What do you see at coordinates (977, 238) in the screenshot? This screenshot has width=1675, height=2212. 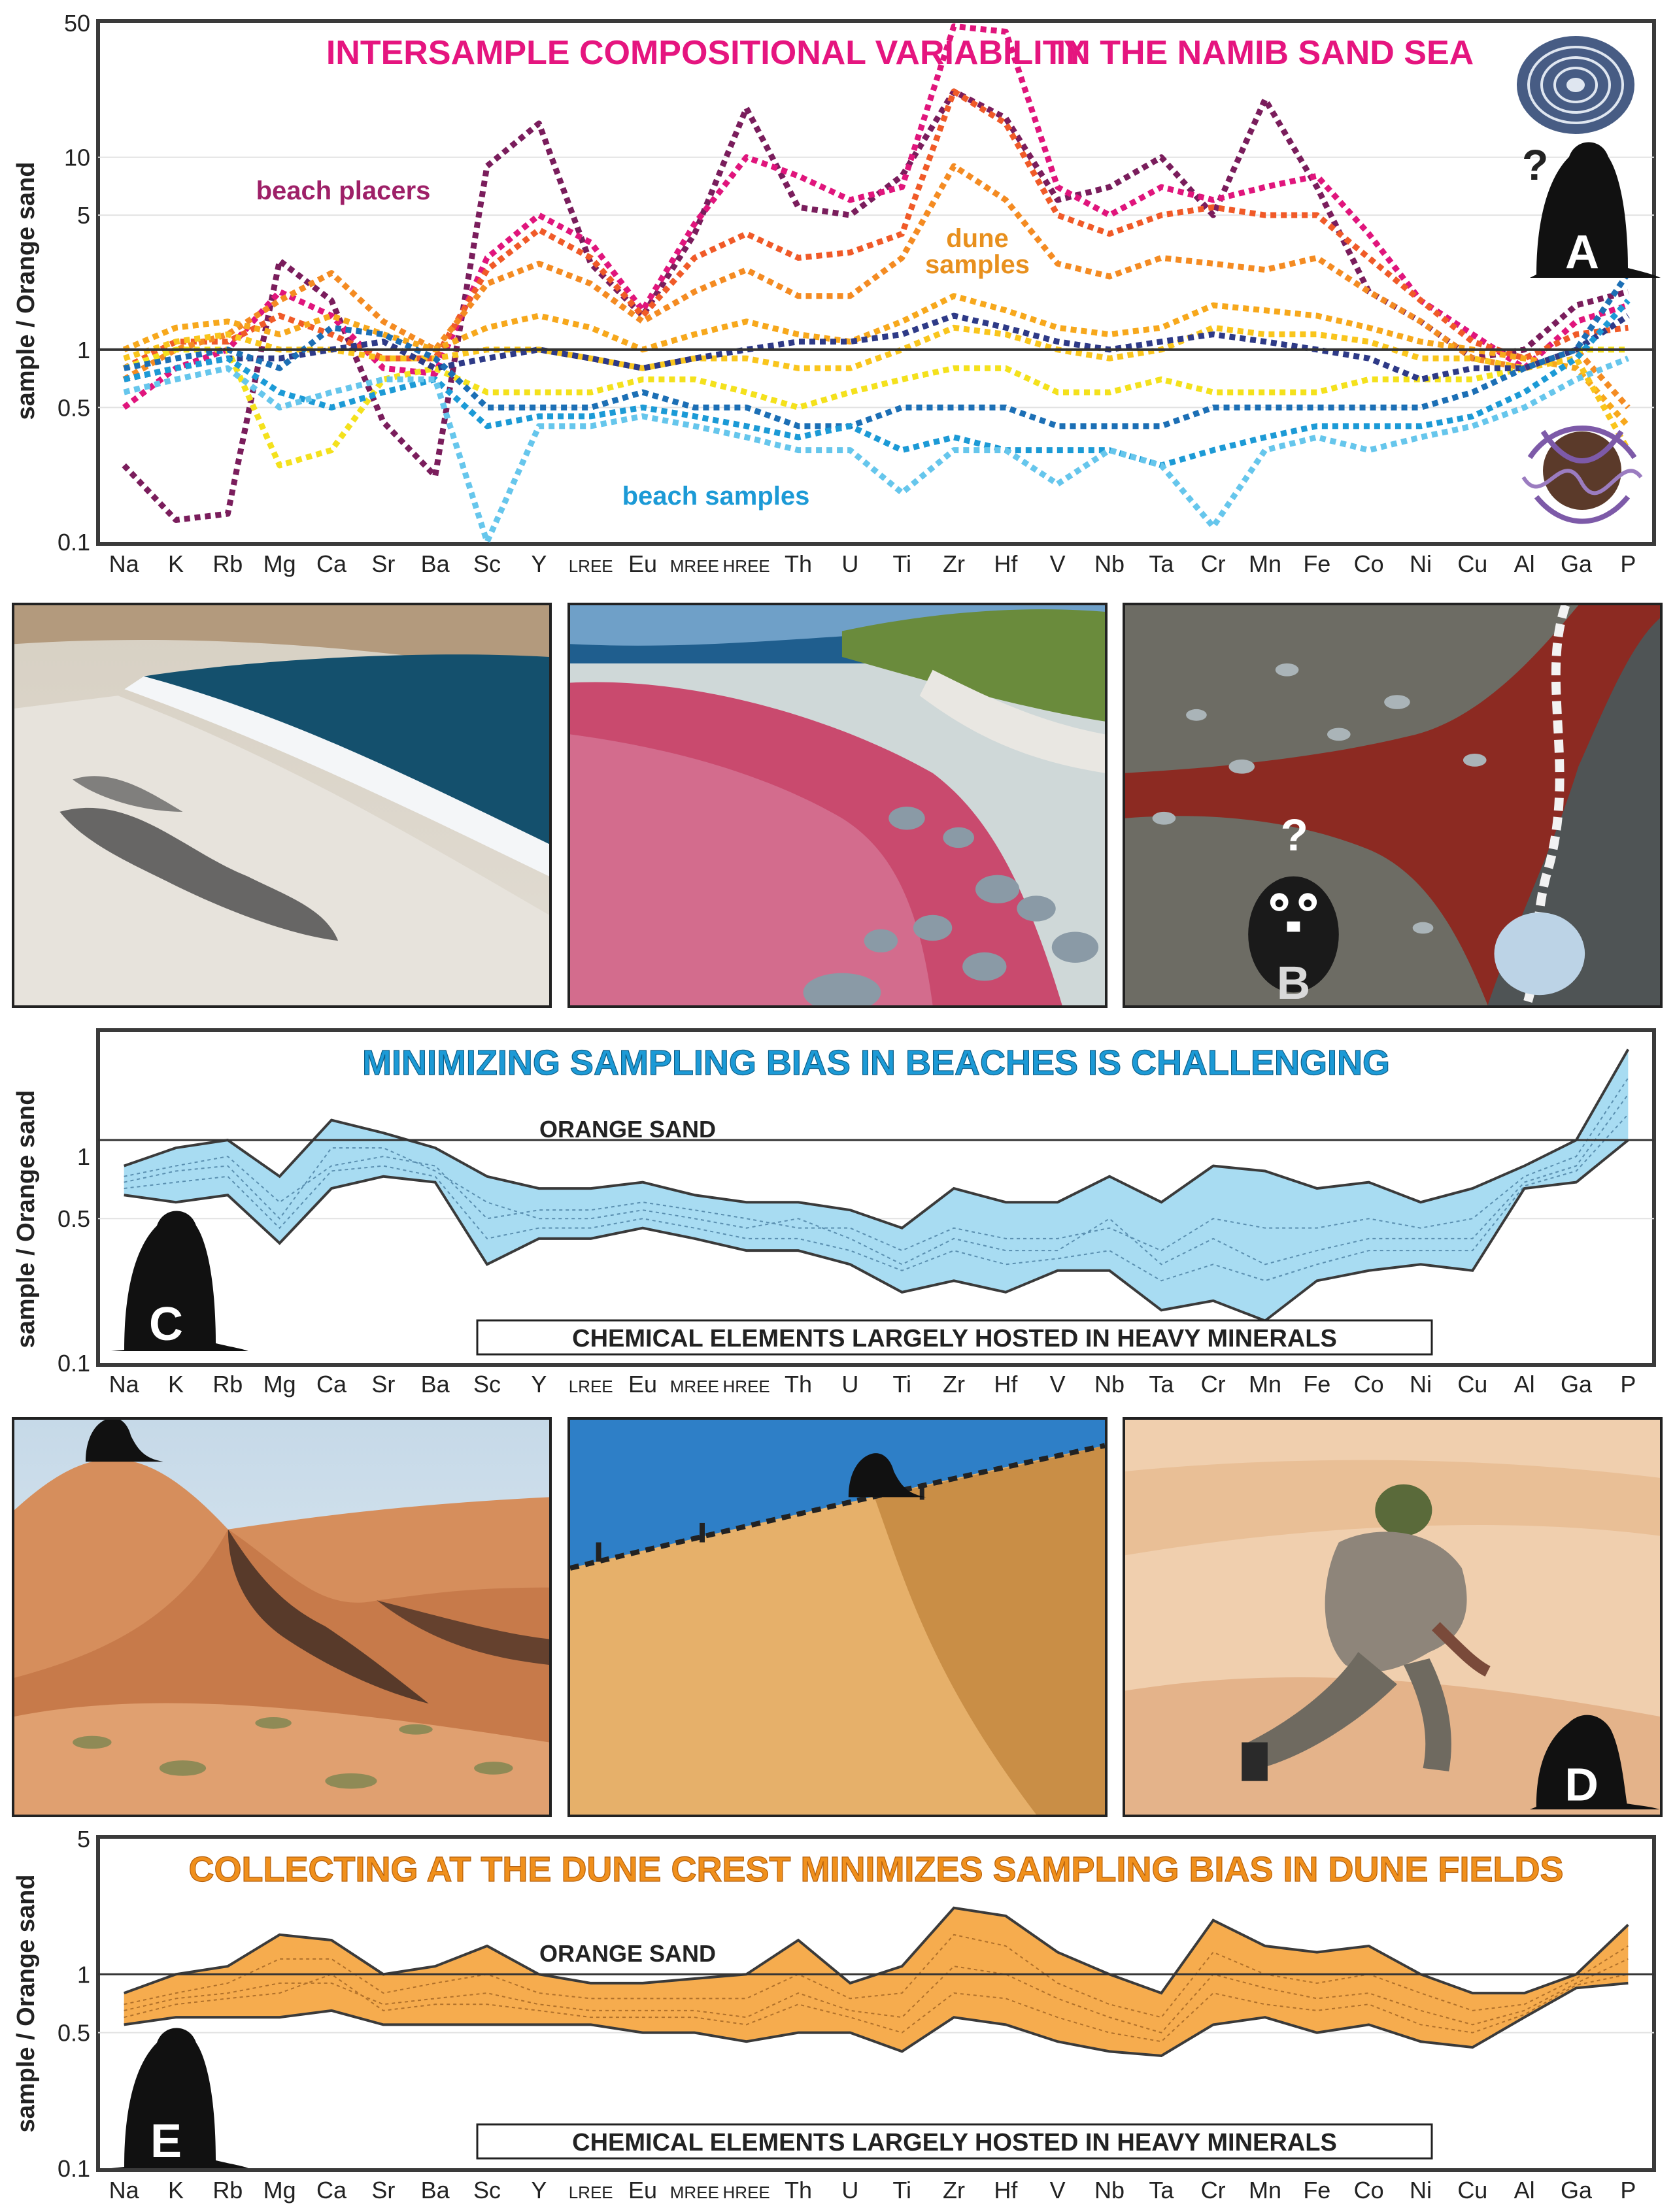 I see `dune-label: dune` at bounding box center [977, 238].